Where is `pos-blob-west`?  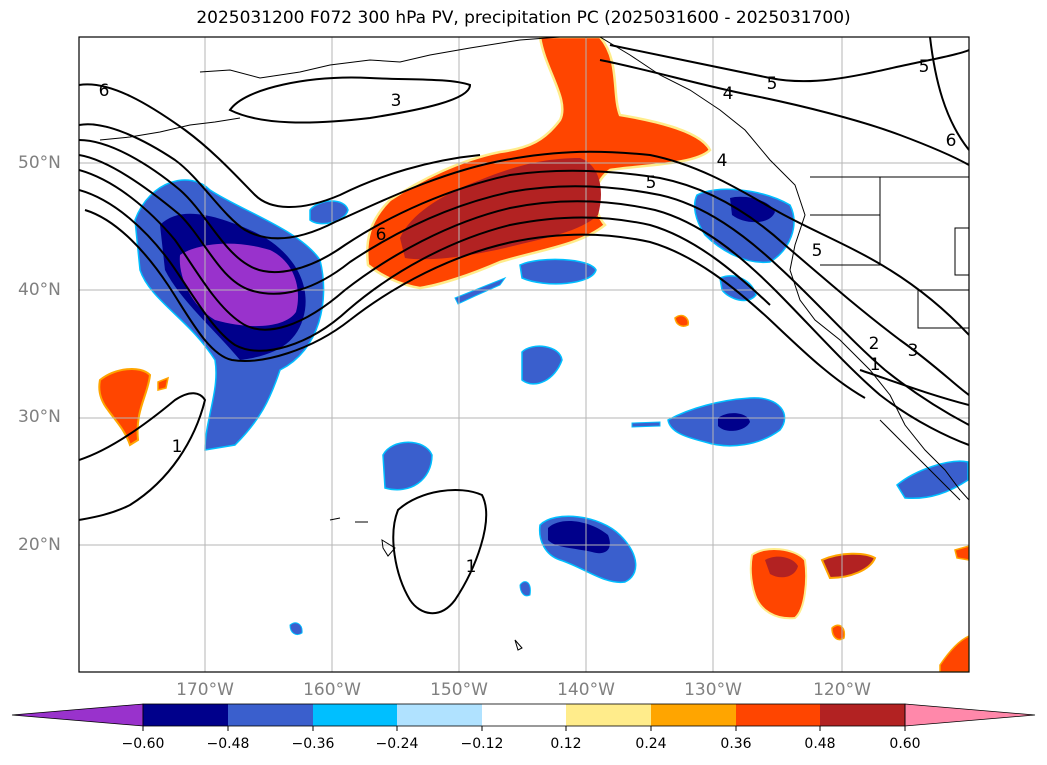 pos-blob-west is located at coordinates (125, 407).